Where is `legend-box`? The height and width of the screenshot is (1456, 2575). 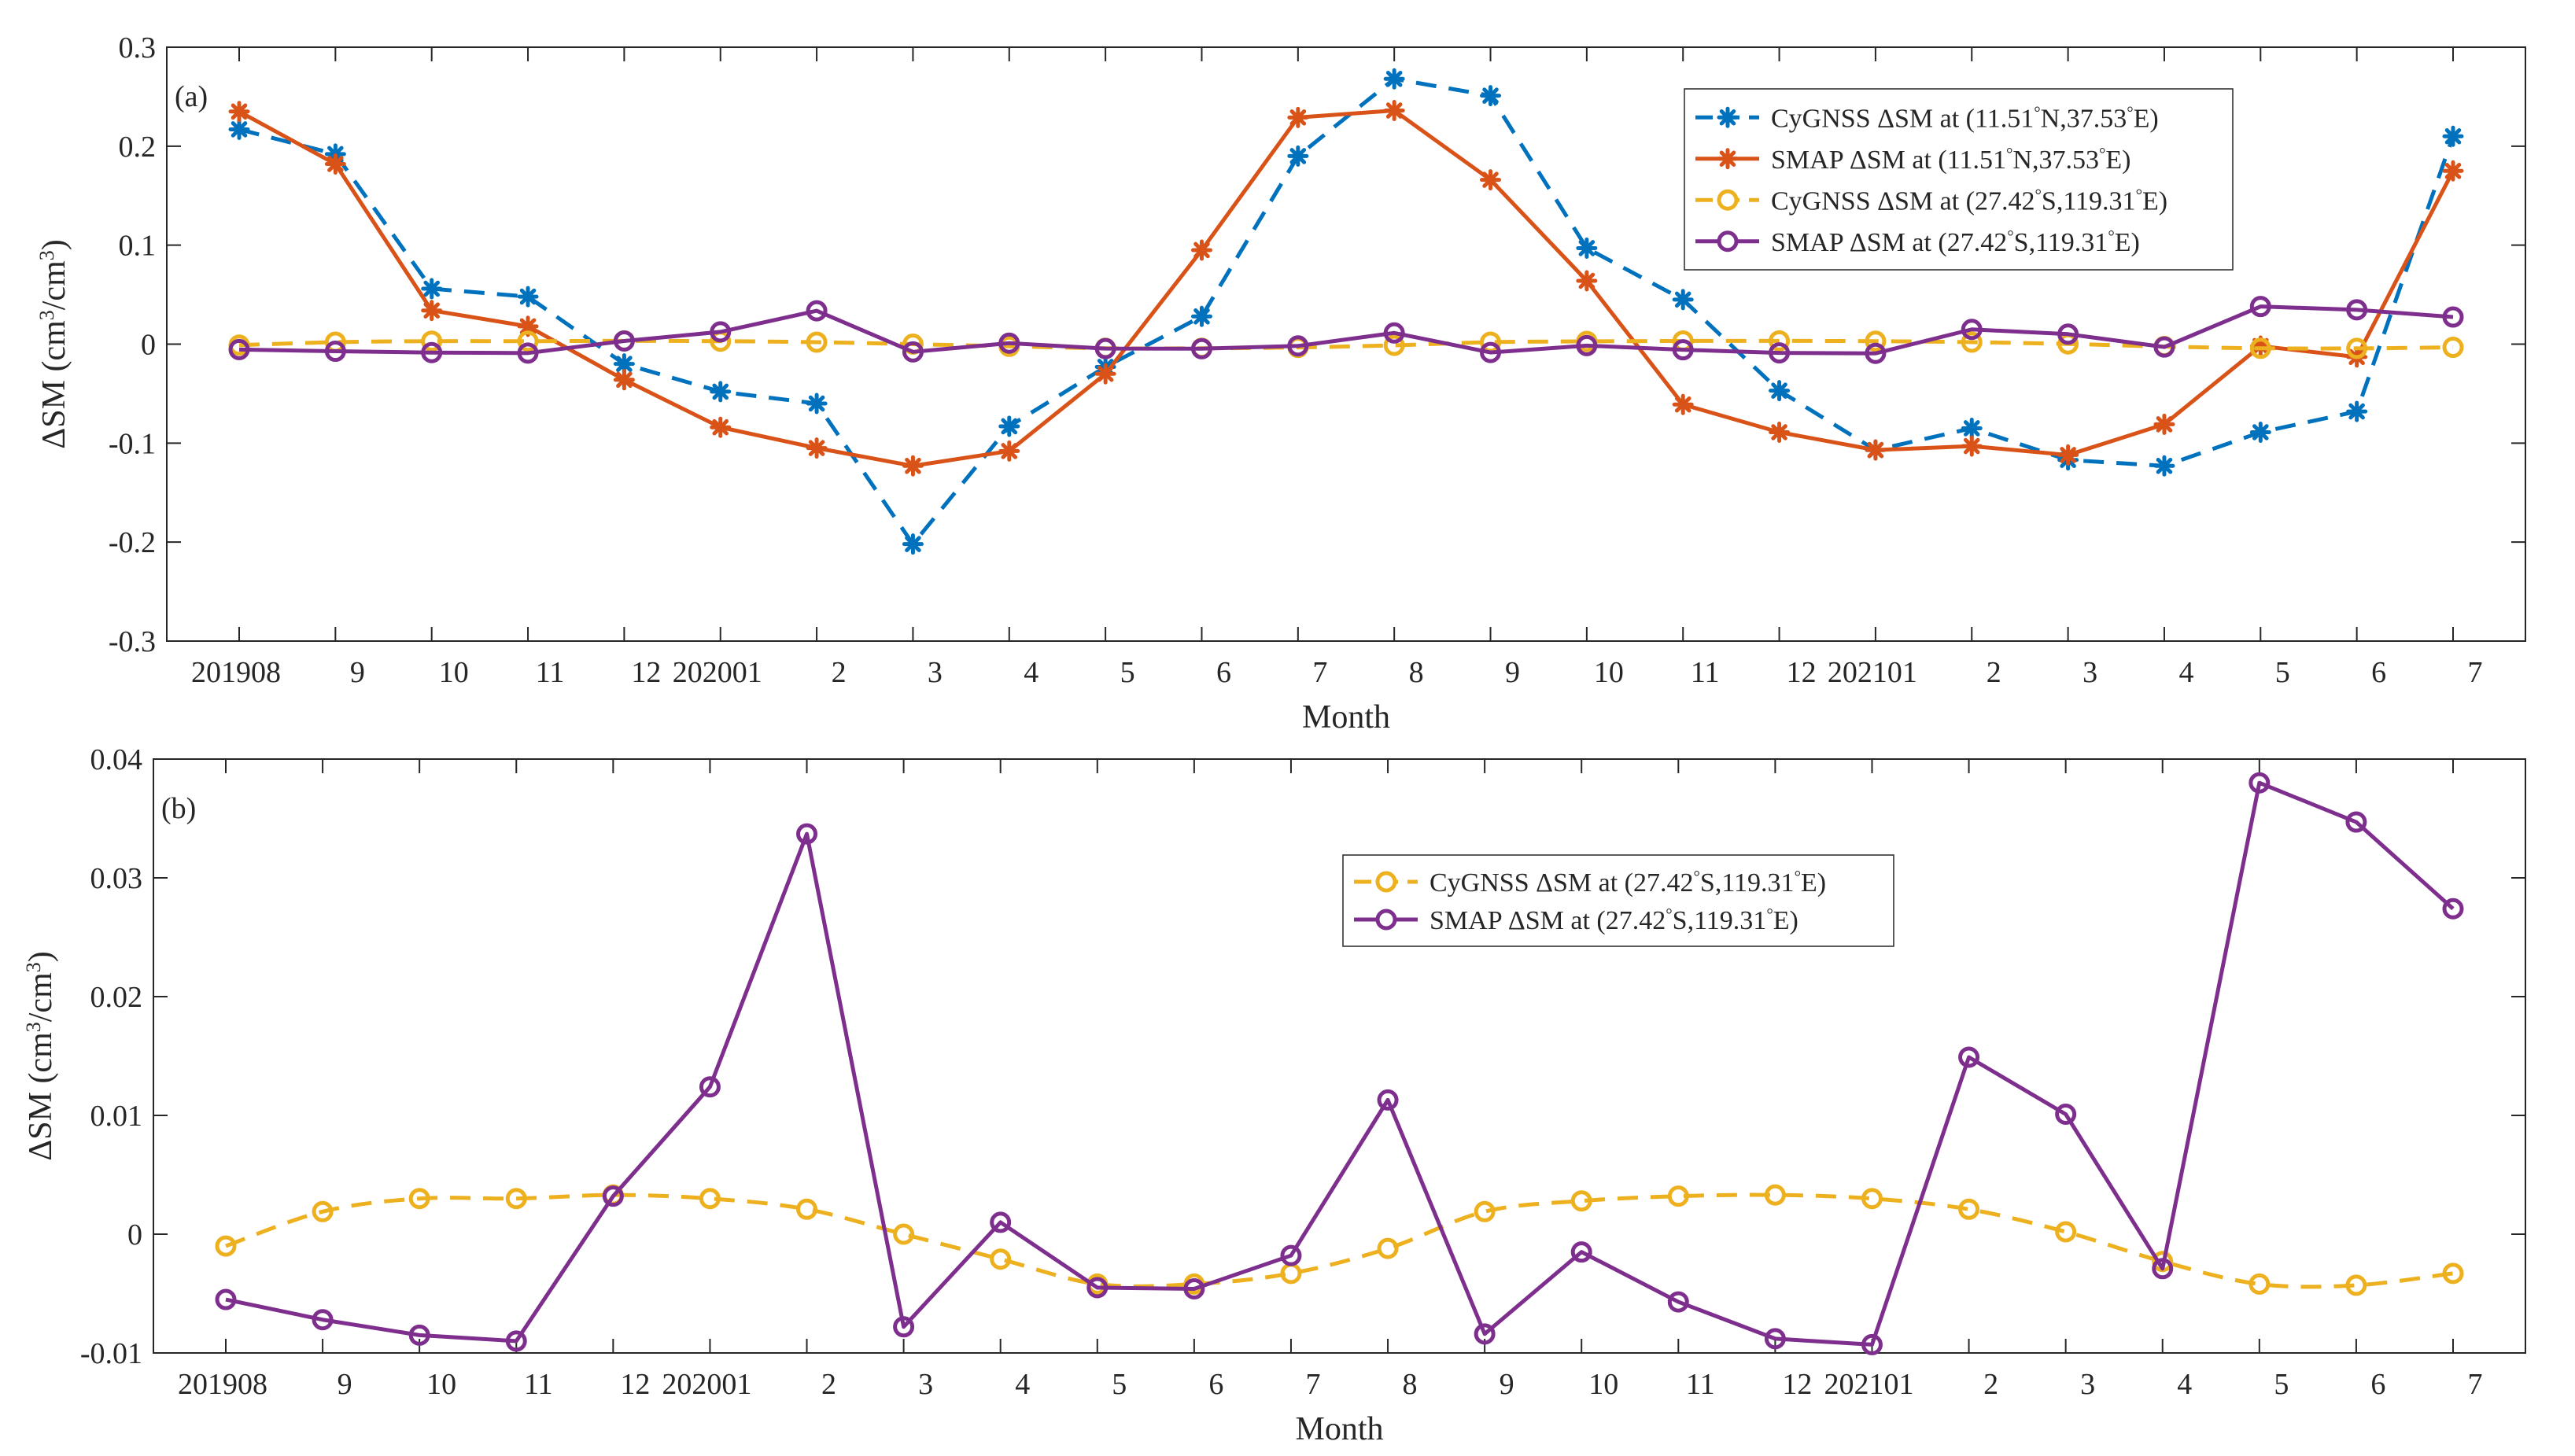
legend-box is located at coordinates (1959, 179).